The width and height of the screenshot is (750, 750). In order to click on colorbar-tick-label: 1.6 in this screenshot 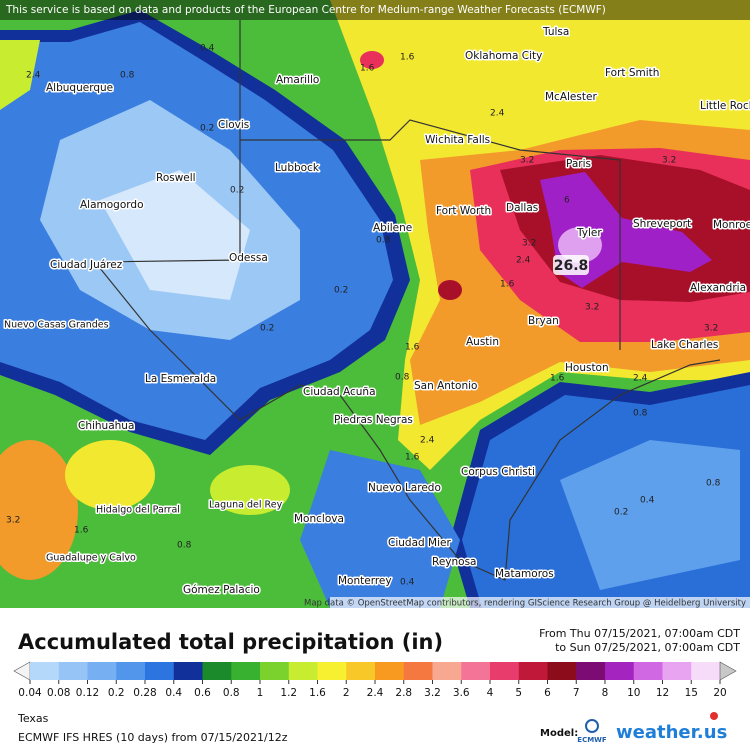, I will do `click(317, 693)`.